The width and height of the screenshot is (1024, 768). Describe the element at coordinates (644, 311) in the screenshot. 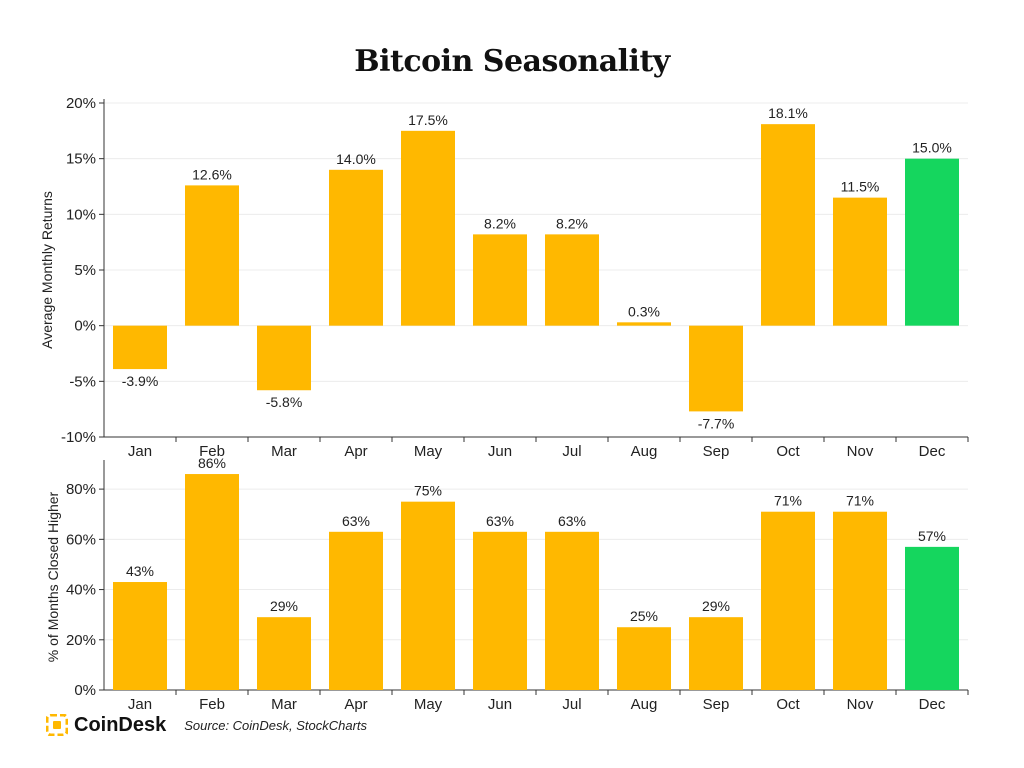

I see `data-label: 0.3%` at that location.